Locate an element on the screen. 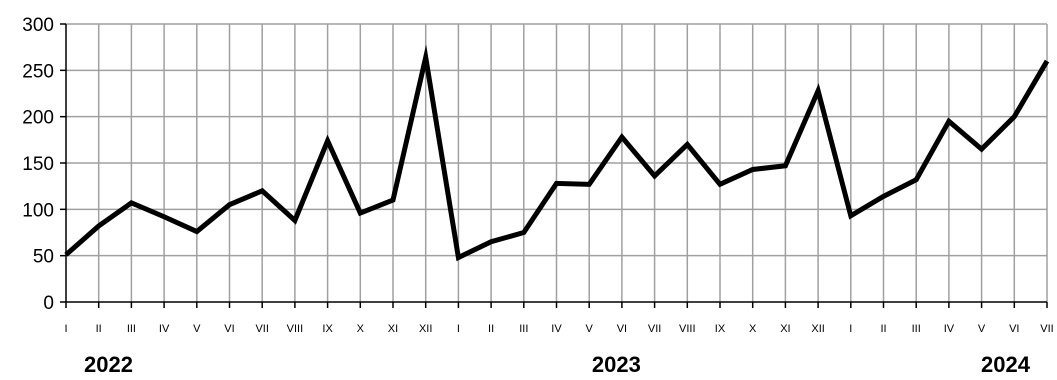  y-tick-label: 100 is located at coordinates (38, 210).